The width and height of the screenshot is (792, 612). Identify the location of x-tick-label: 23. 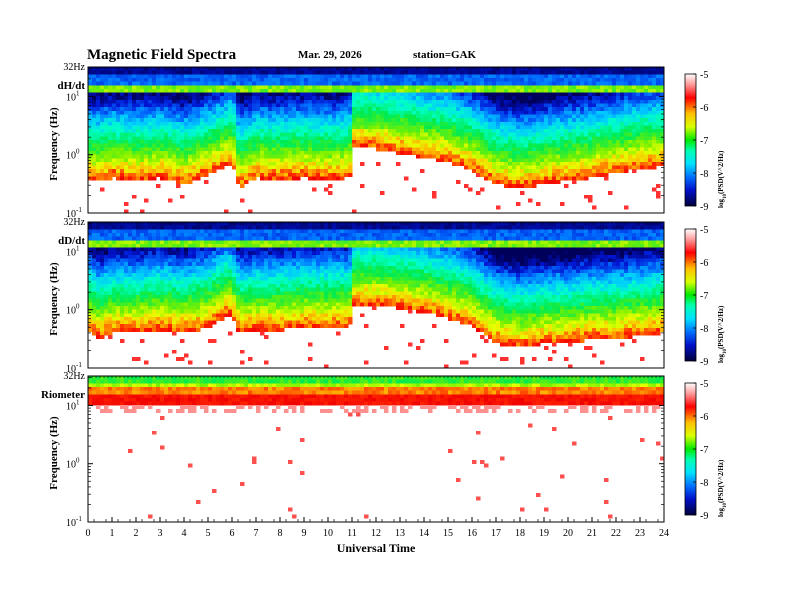
(640, 533).